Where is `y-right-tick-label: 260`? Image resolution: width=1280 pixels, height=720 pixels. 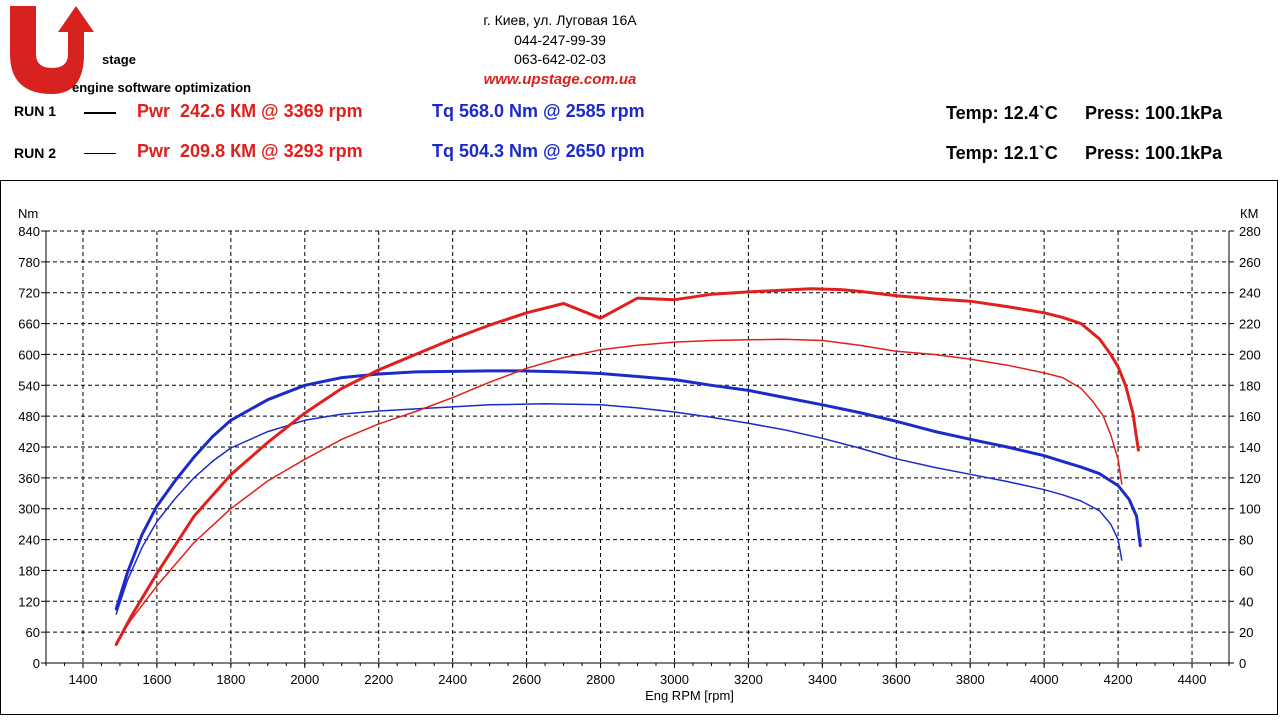 y-right-tick-label: 260 is located at coordinates (1250, 262).